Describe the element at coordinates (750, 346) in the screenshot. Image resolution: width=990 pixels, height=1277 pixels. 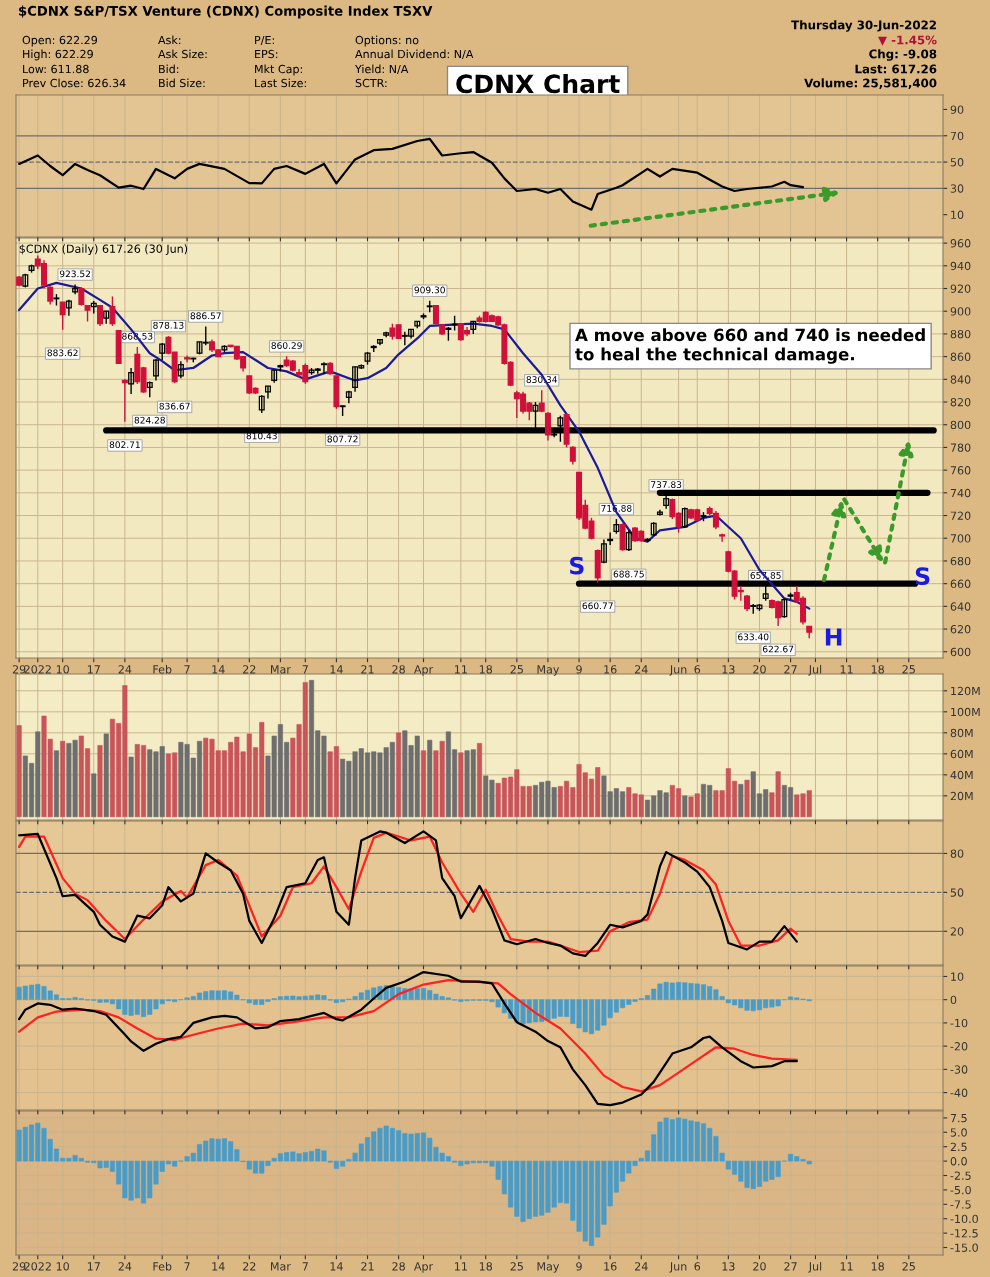
I see `annotation: A move above 660 and 740 is needed to heal the technical damage.` at that location.